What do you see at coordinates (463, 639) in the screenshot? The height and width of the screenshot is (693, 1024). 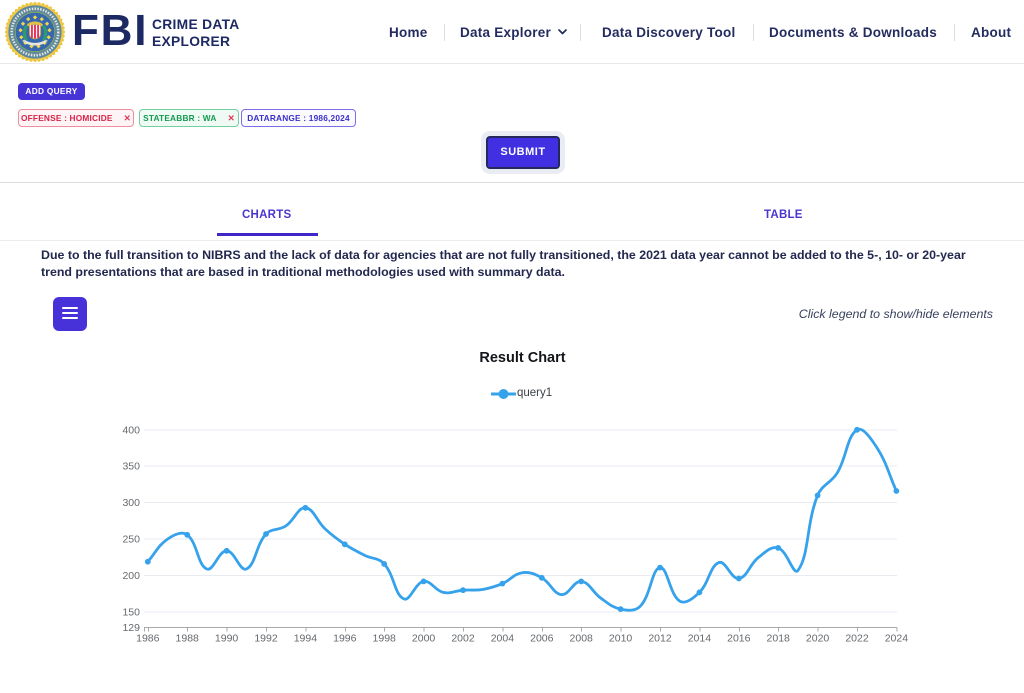 I see `svg-text: 2002` at bounding box center [463, 639].